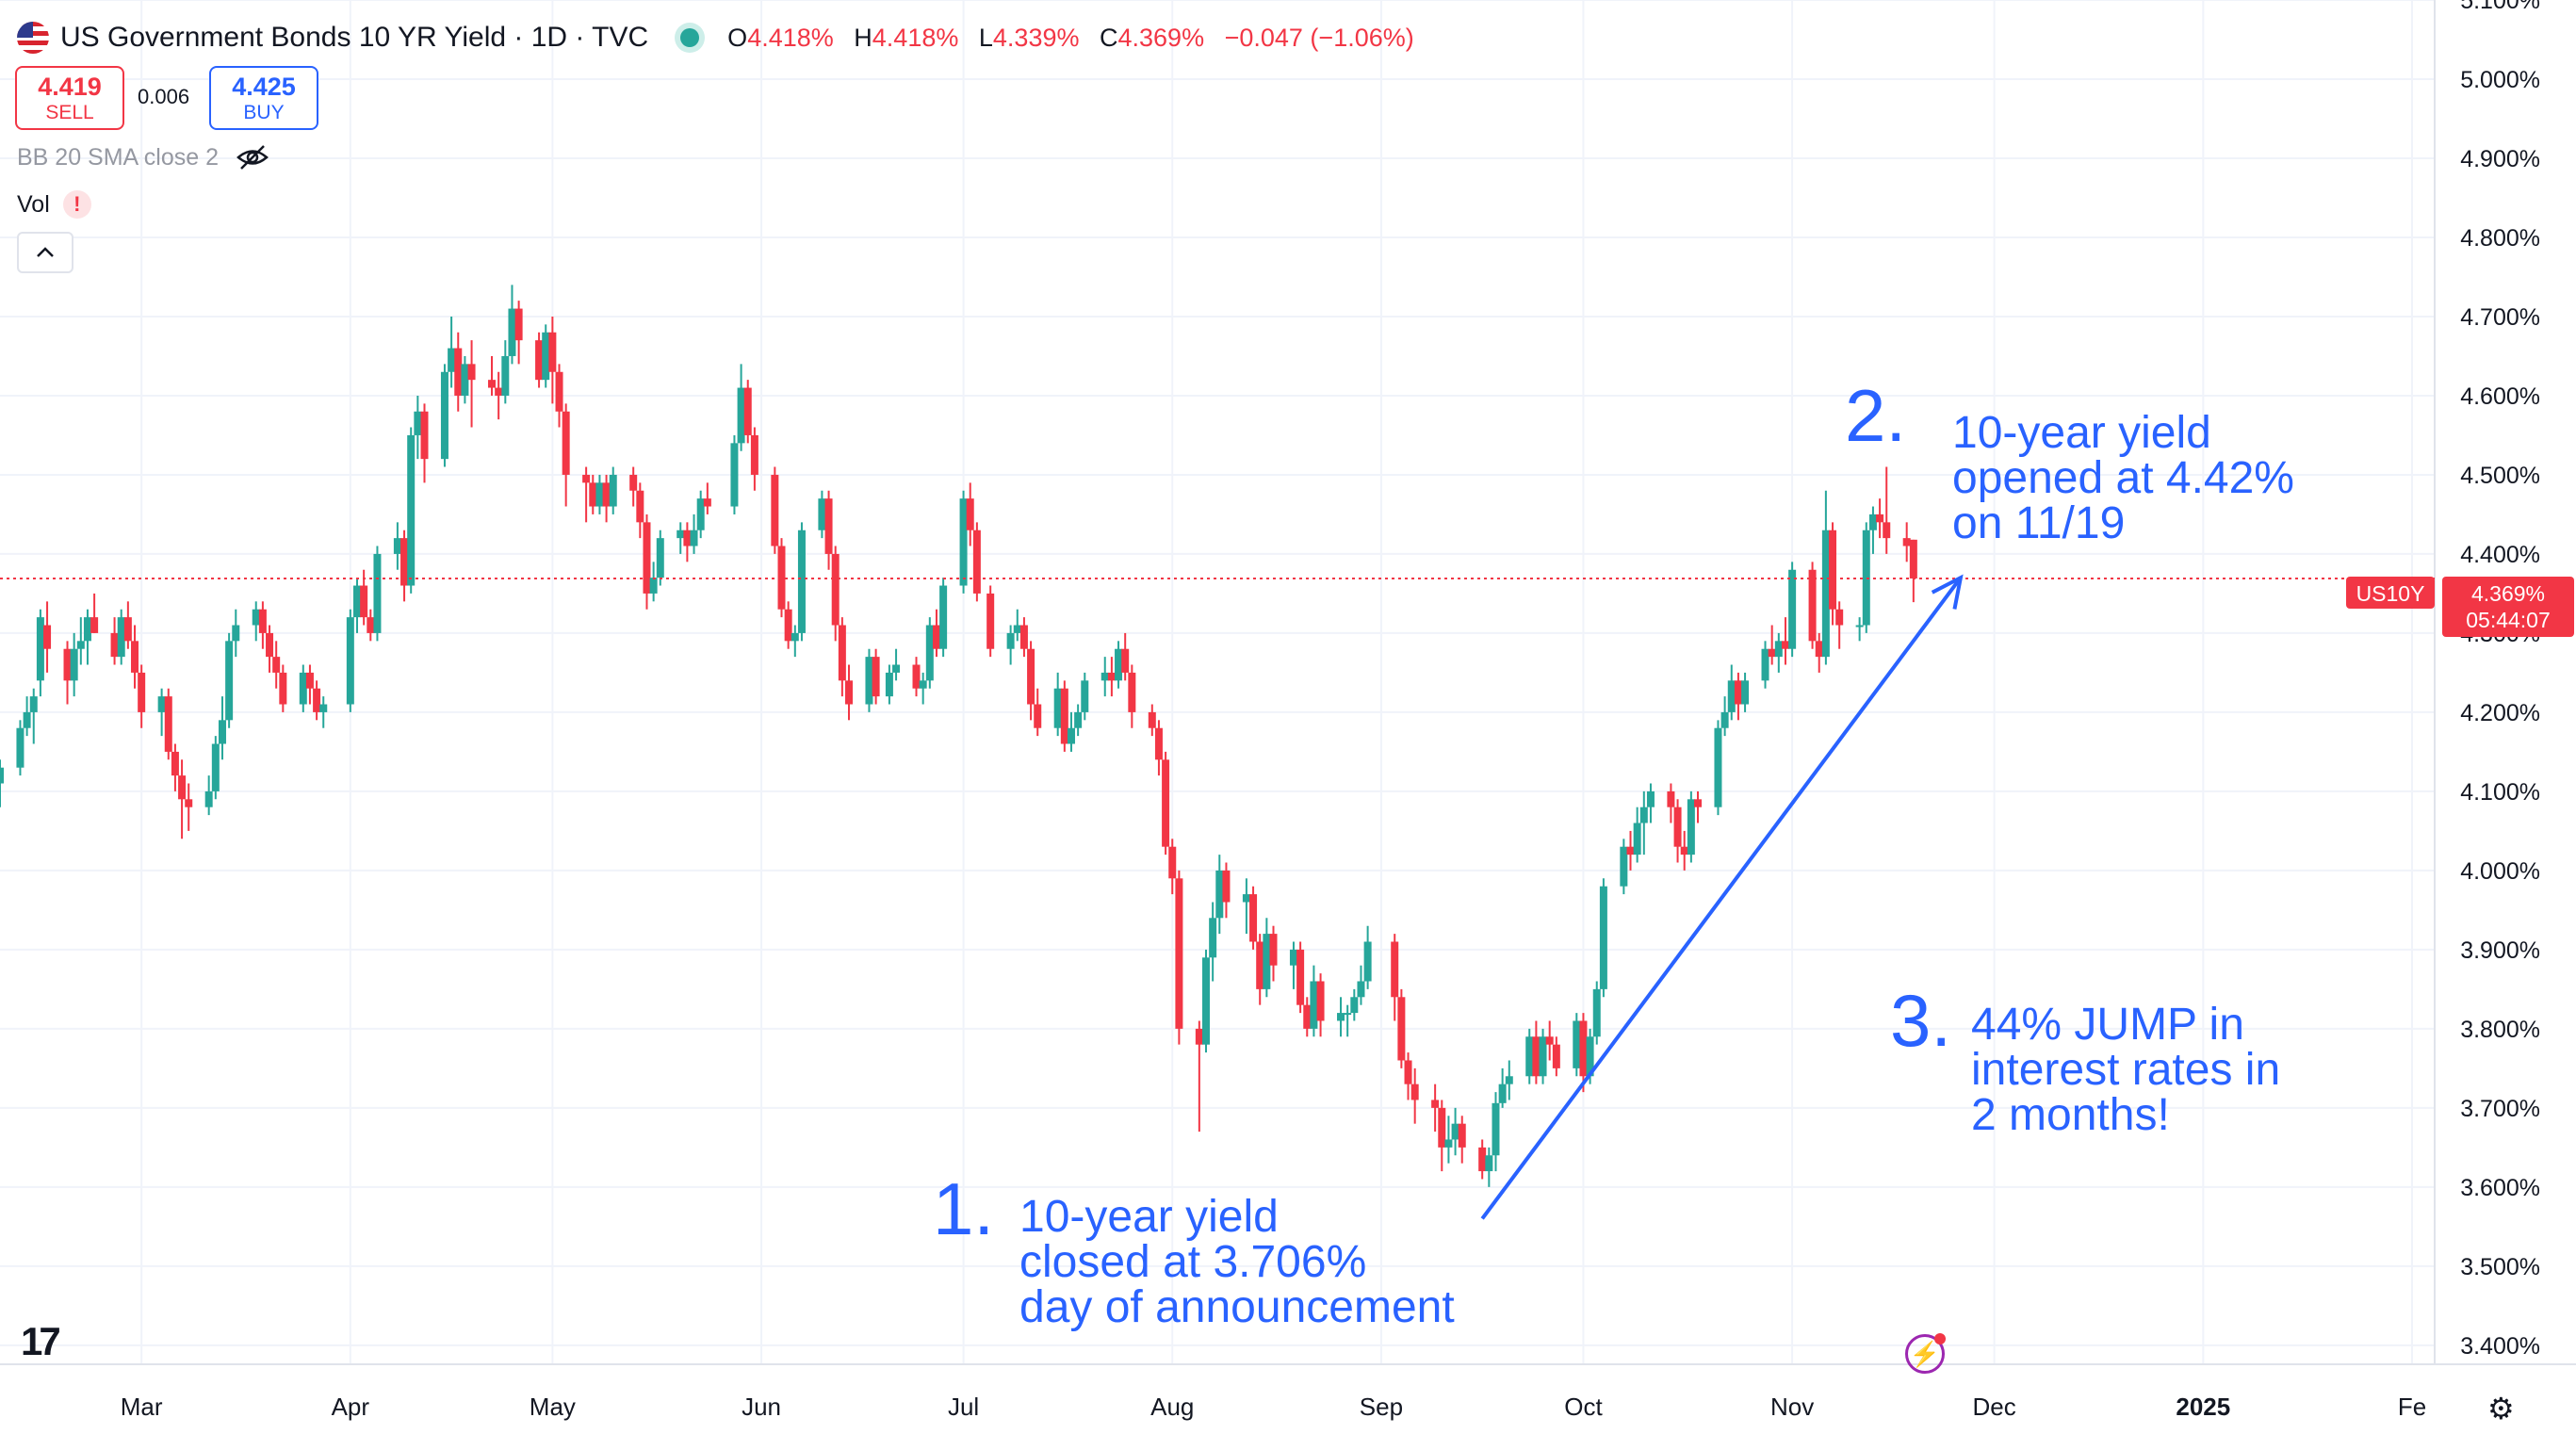 This screenshot has height=1434, width=2576. Describe the element at coordinates (2500, 7) in the screenshot. I see `y-tick-label: 5.100%` at that location.